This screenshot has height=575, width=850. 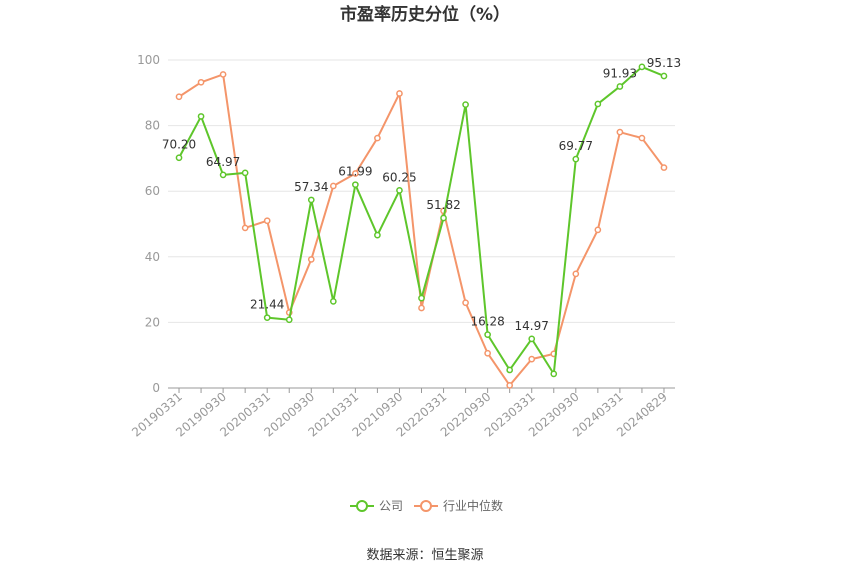 I want to click on data-label: 91.93, so click(x=620, y=73).